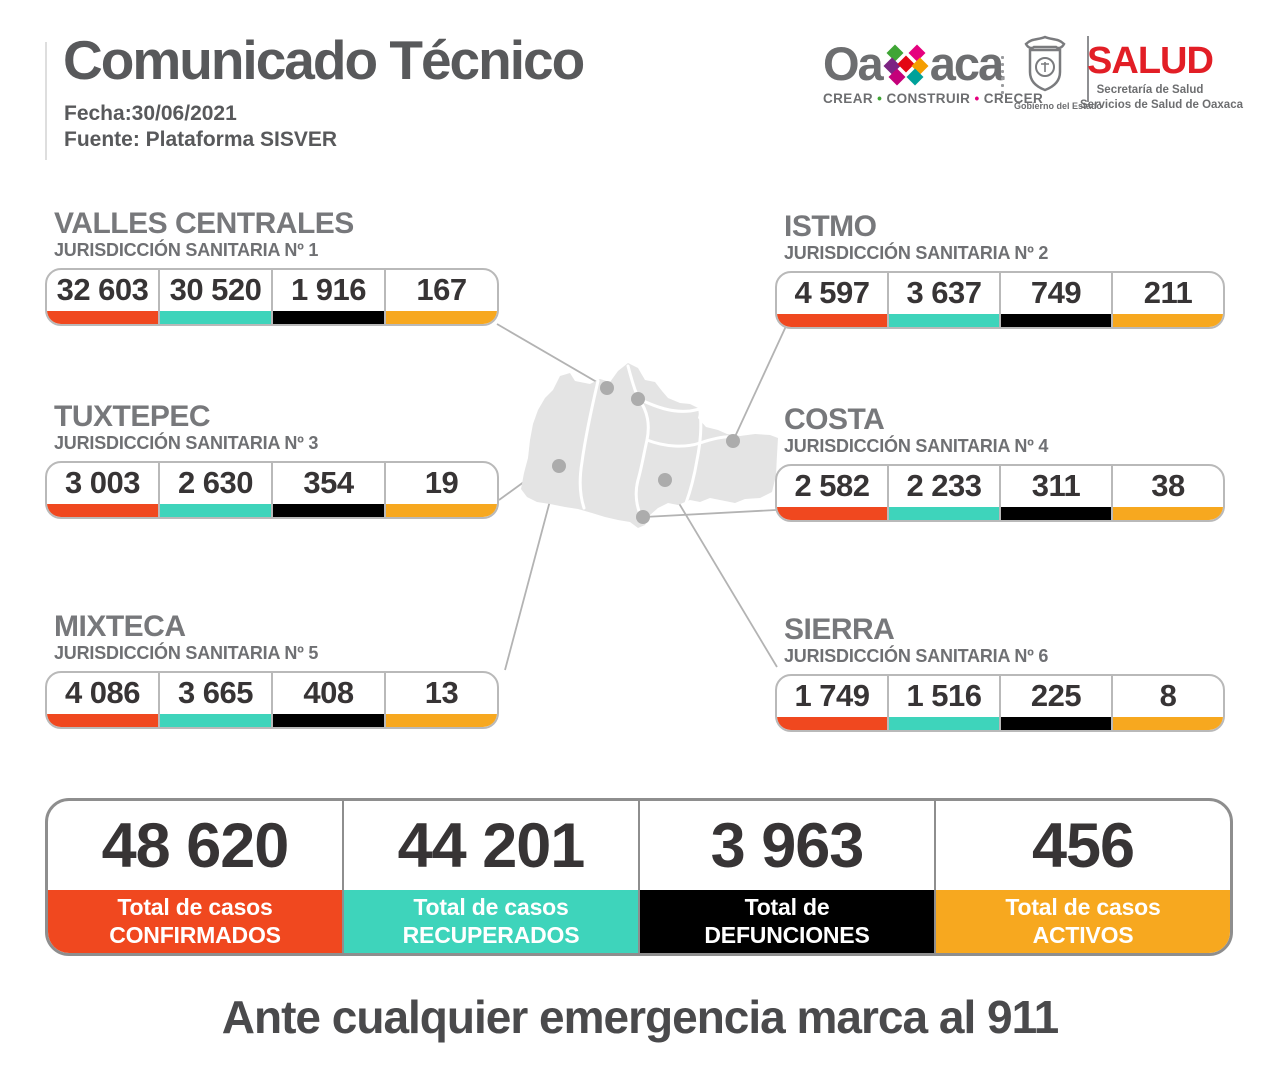  Describe the element at coordinates (216, 699) in the screenshot. I see `recovered-cell: 3 665` at that location.